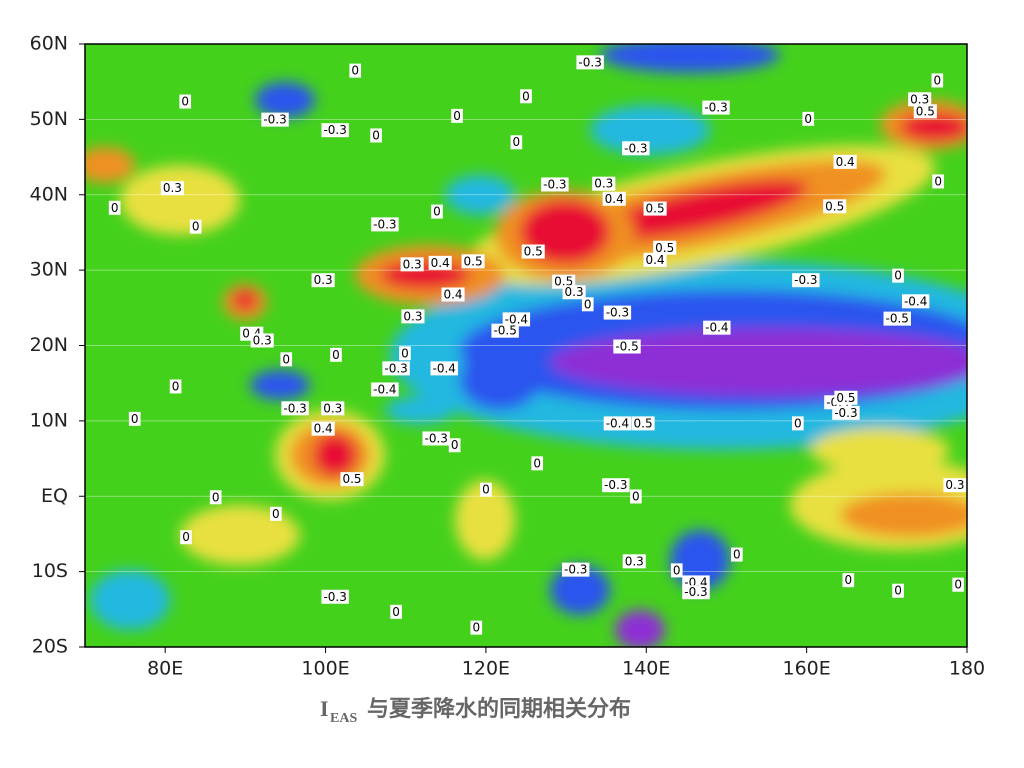 The width and height of the screenshot is (1024, 768). Describe the element at coordinates (49, 420) in the screenshot. I see `y-tick-label: 10N` at that location.